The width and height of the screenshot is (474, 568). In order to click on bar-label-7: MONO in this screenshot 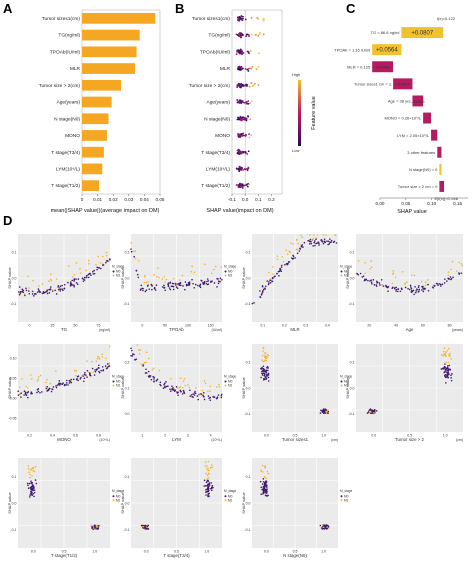, I will do `click(72, 136)`.